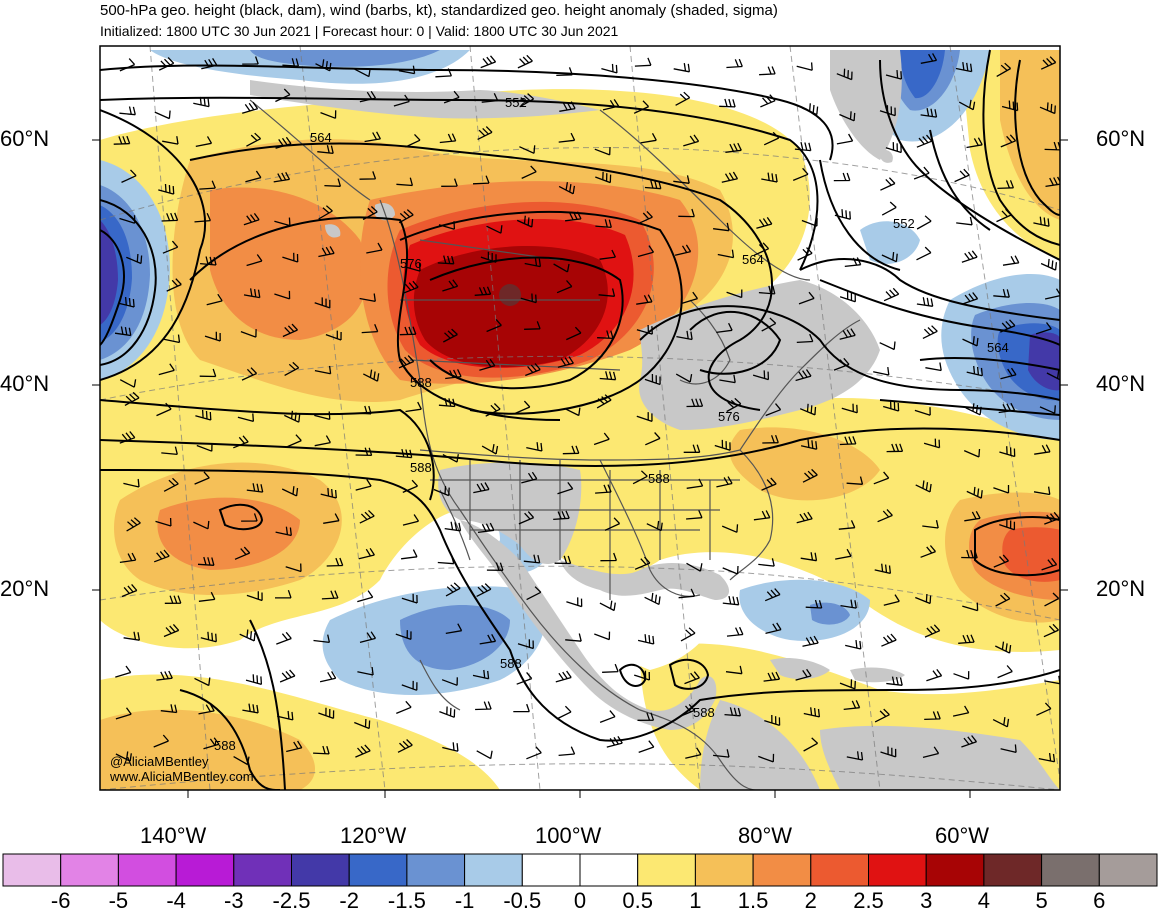  I want to click on credit-url: www.AliciaMBentley.com, so click(182, 776).